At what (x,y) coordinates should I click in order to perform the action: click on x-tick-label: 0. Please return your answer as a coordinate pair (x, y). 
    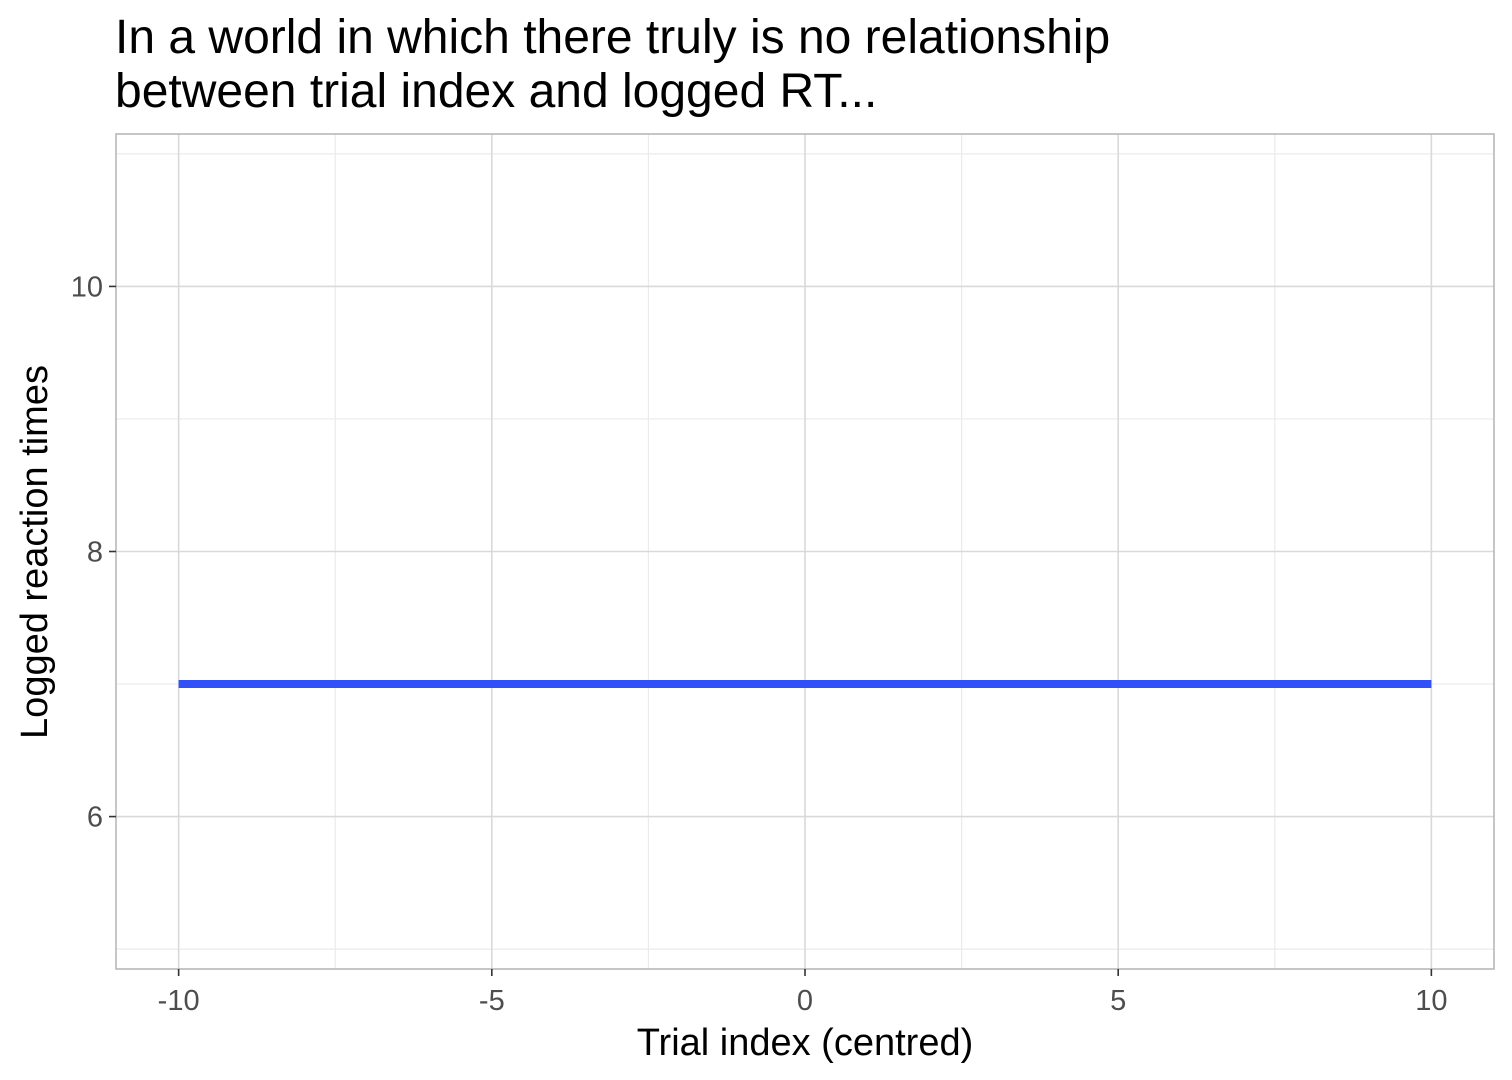
    Looking at the image, I should click on (805, 1001).